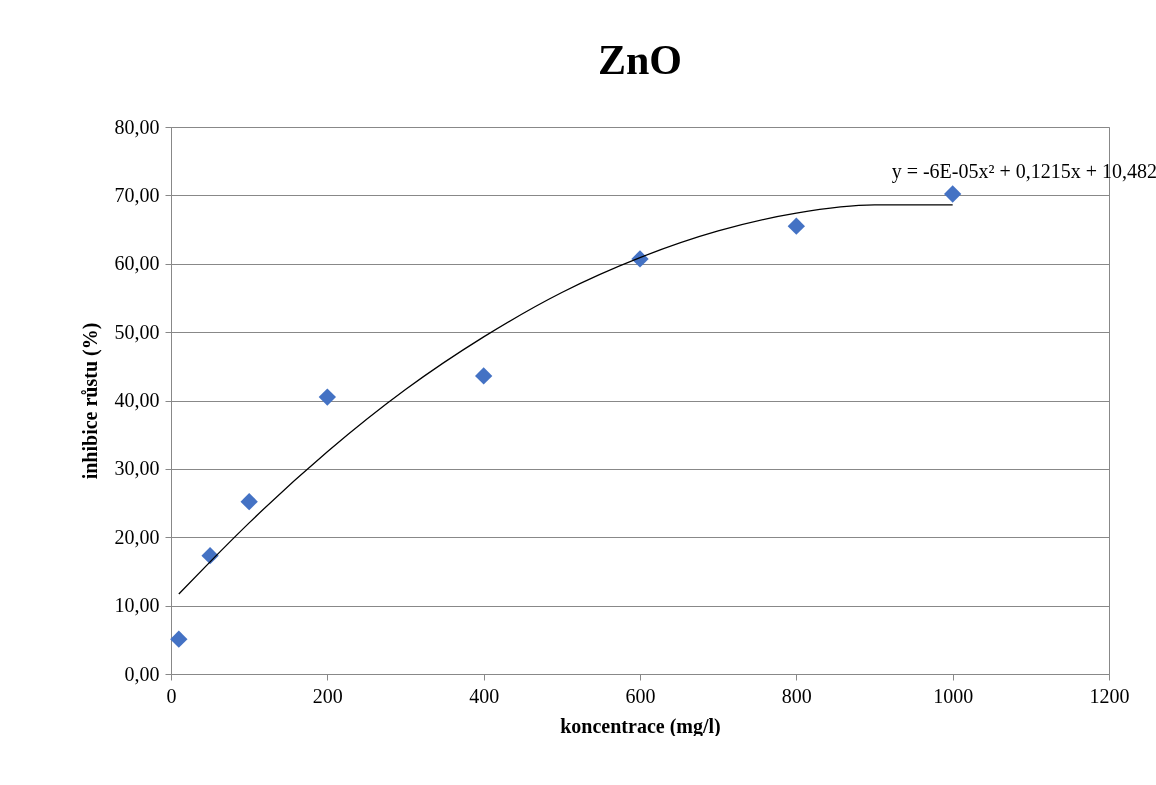 The width and height of the screenshot is (1156, 785). I want to click on x-tick-label: 400, so click(484, 695).